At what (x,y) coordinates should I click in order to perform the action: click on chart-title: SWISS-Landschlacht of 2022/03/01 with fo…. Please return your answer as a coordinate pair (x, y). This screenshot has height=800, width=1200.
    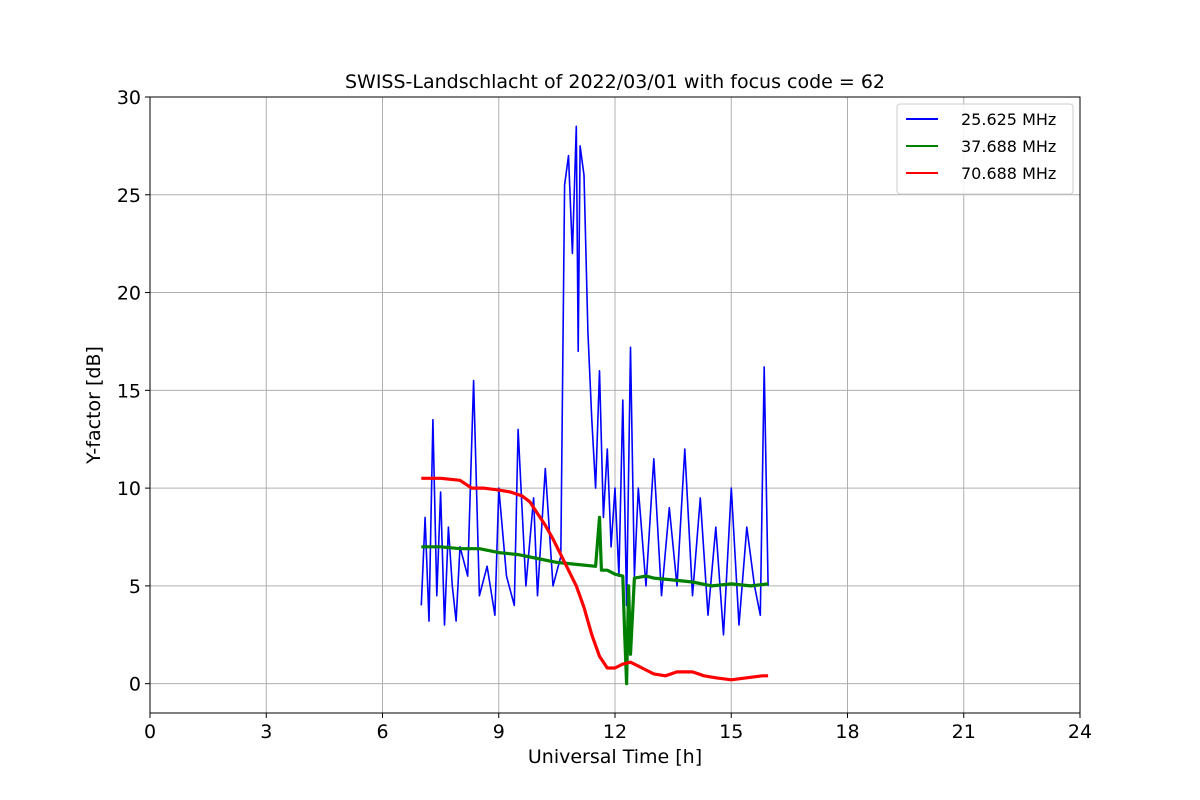
    Looking at the image, I should click on (615, 82).